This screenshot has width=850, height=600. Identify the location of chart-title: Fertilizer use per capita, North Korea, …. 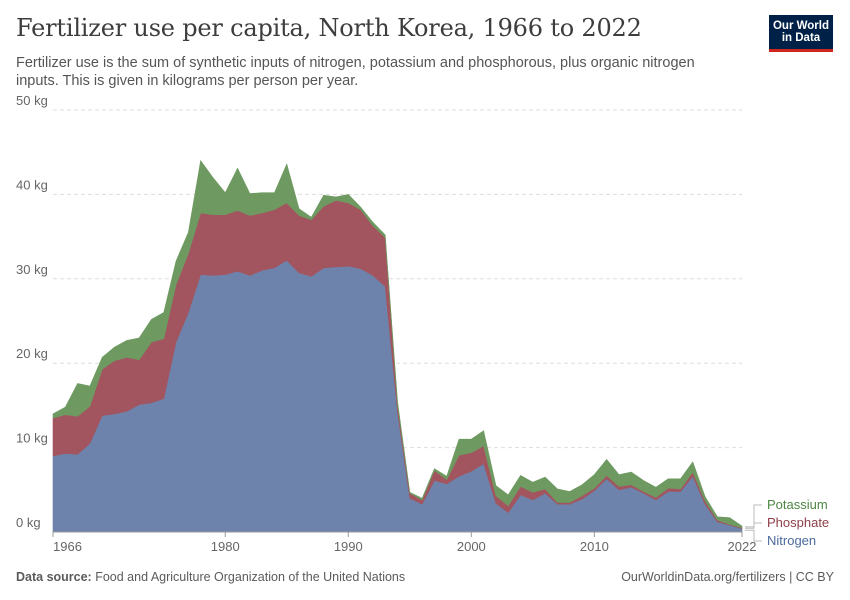
(329, 28).